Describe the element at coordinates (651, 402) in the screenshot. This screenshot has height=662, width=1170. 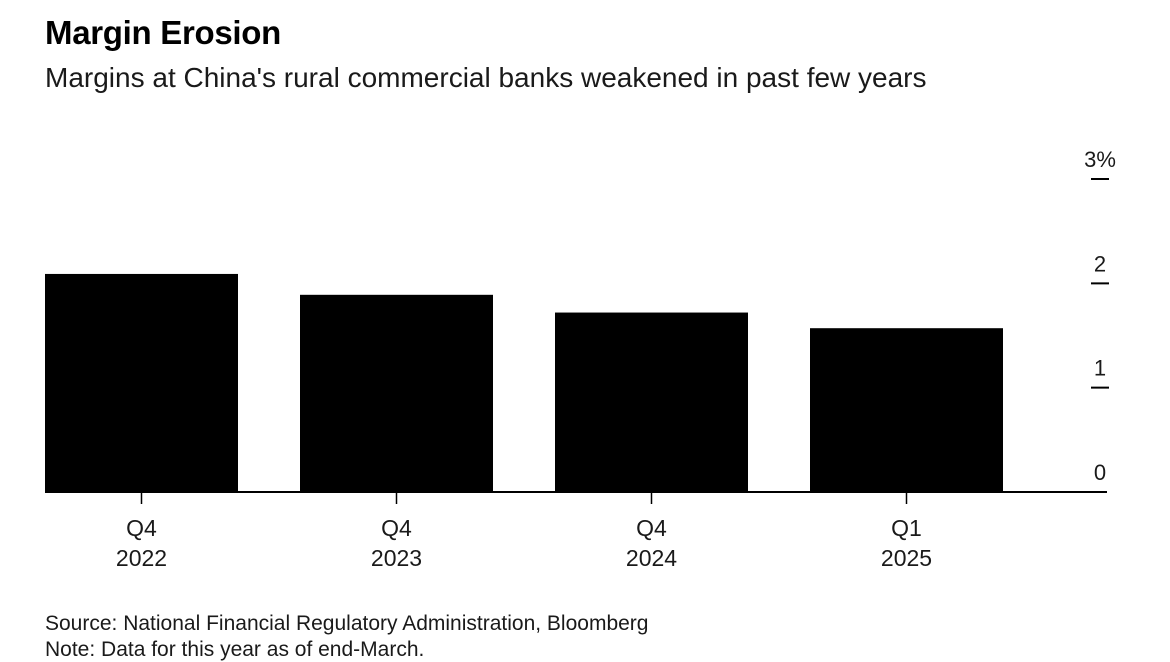
I see `bar-q4-2024` at that location.